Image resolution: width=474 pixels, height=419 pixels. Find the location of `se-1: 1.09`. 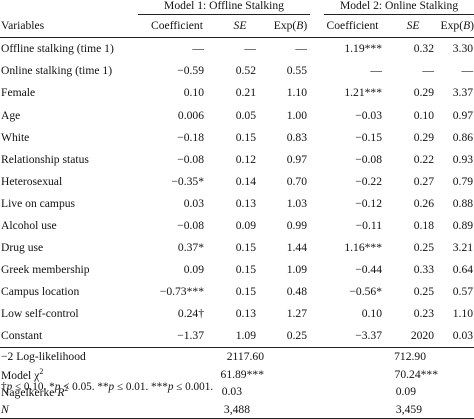

se-1: 1.09 is located at coordinates (240, 337).